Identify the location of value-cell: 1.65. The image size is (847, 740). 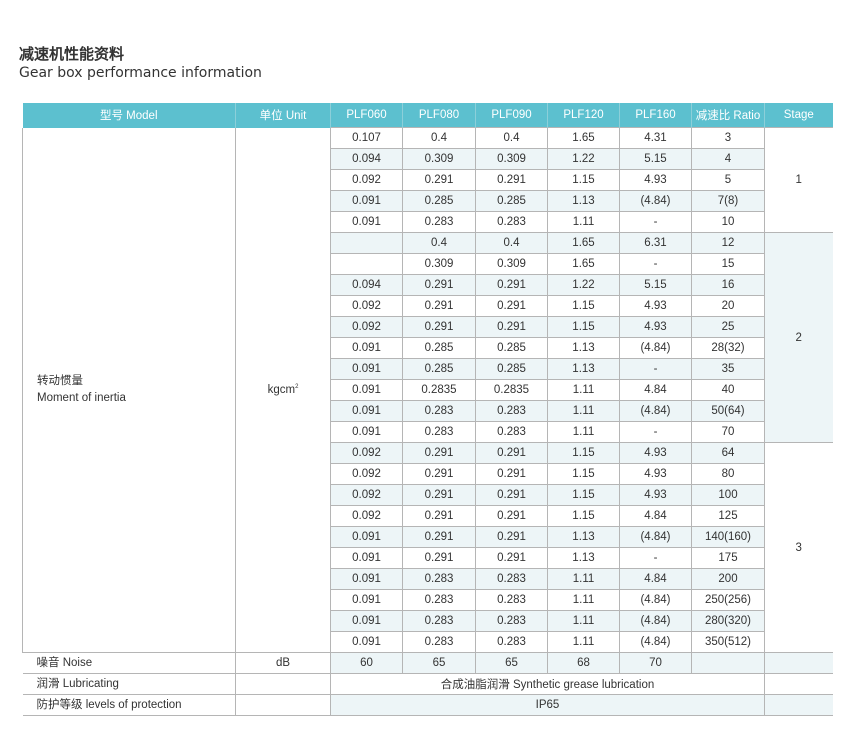
(583, 138).